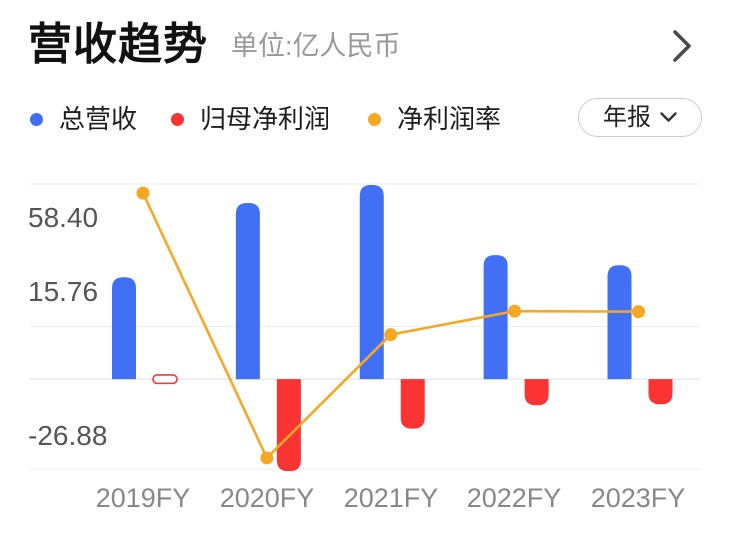 The height and width of the screenshot is (542, 748). What do you see at coordinates (265, 119) in the screenshot?
I see `legend-label-net-profit: 归母净利润` at bounding box center [265, 119].